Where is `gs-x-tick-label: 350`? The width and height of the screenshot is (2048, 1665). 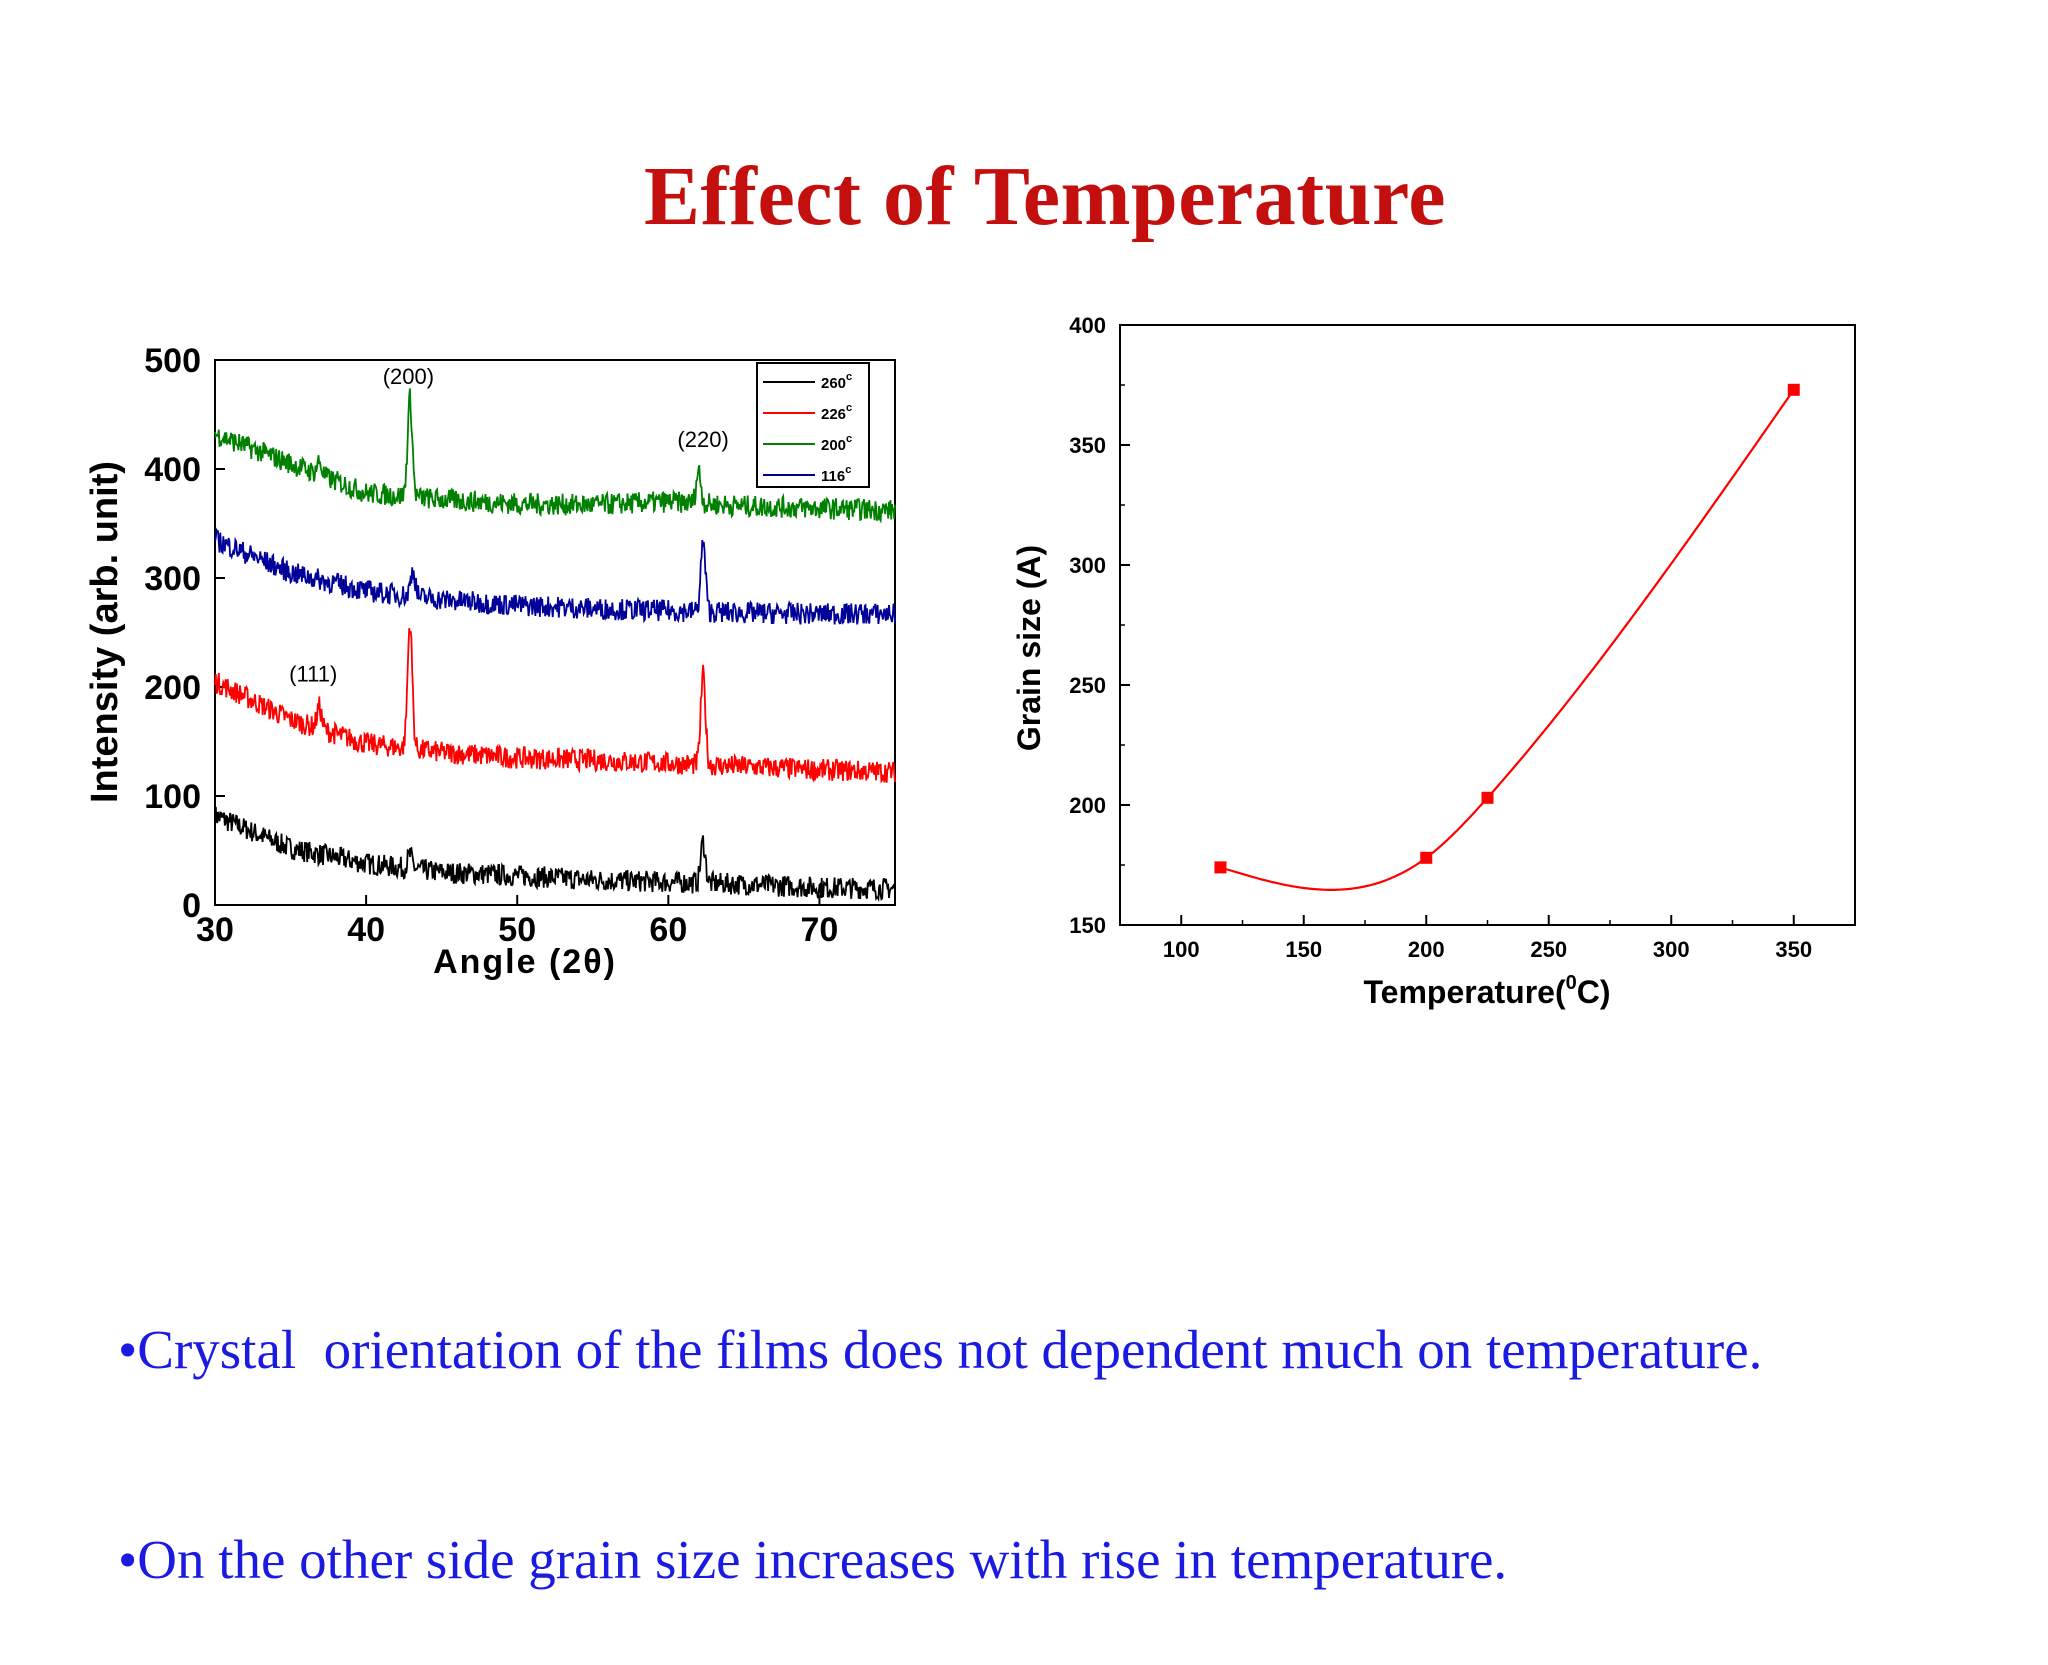 gs-x-tick-label: 350 is located at coordinates (1793, 949).